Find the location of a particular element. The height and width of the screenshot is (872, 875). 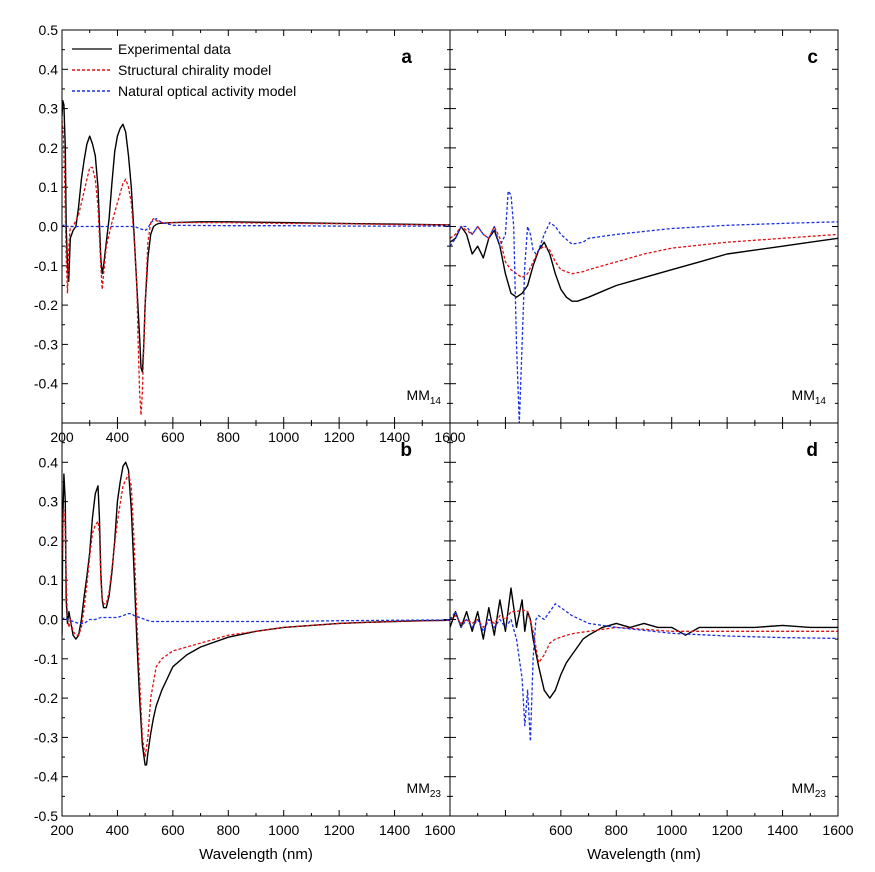

panel-c-mm-sub: 14 is located at coordinates (821, 401).